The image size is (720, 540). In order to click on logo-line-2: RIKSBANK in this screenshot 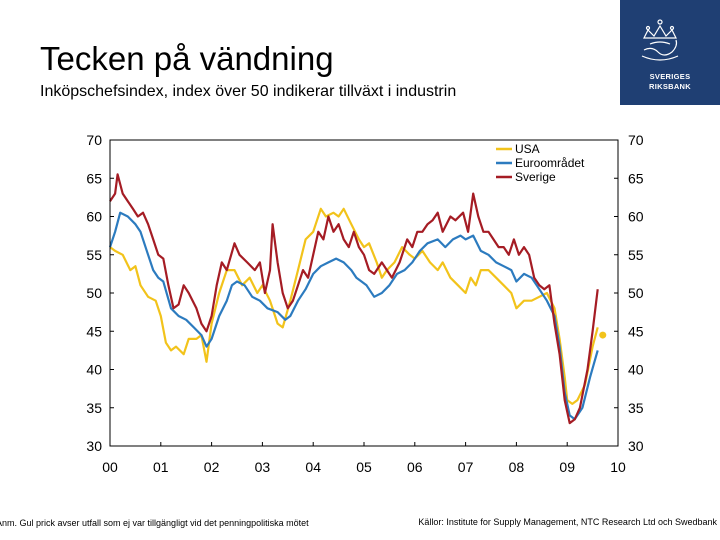, I will do `click(670, 86)`.